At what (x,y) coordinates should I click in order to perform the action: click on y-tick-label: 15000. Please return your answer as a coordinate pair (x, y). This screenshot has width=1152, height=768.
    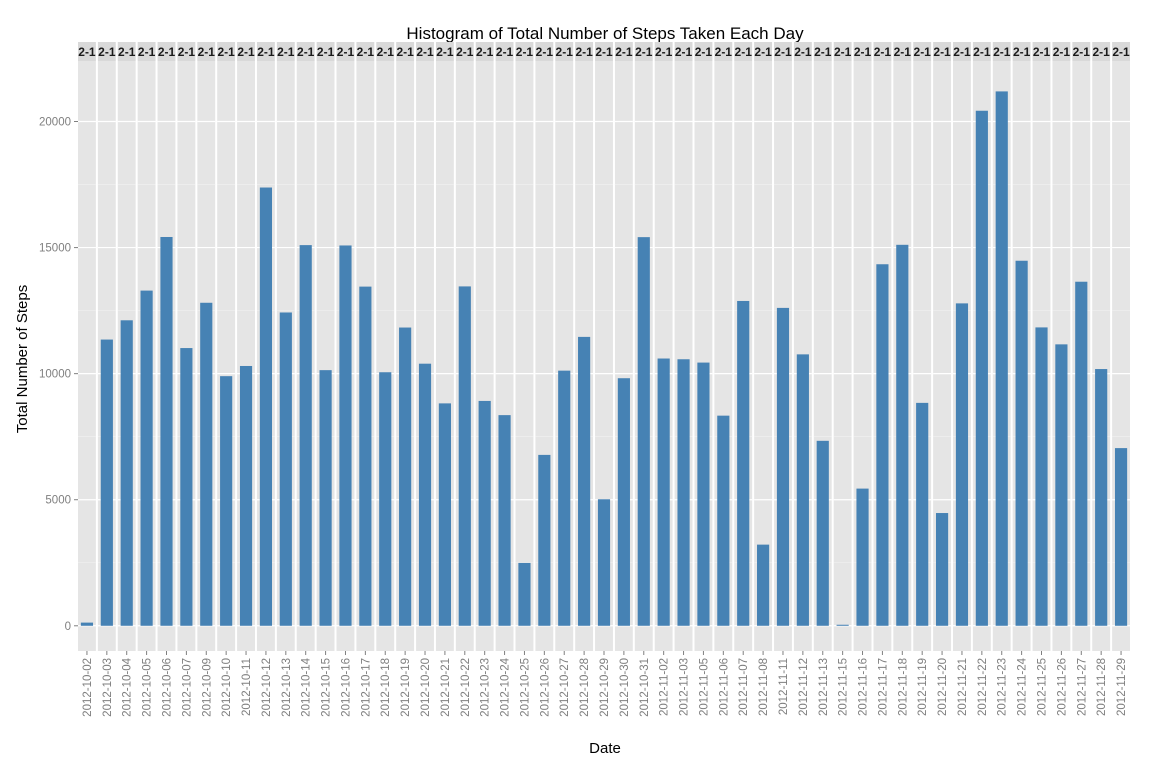
    Looking at the image, I should click on (55, 249).